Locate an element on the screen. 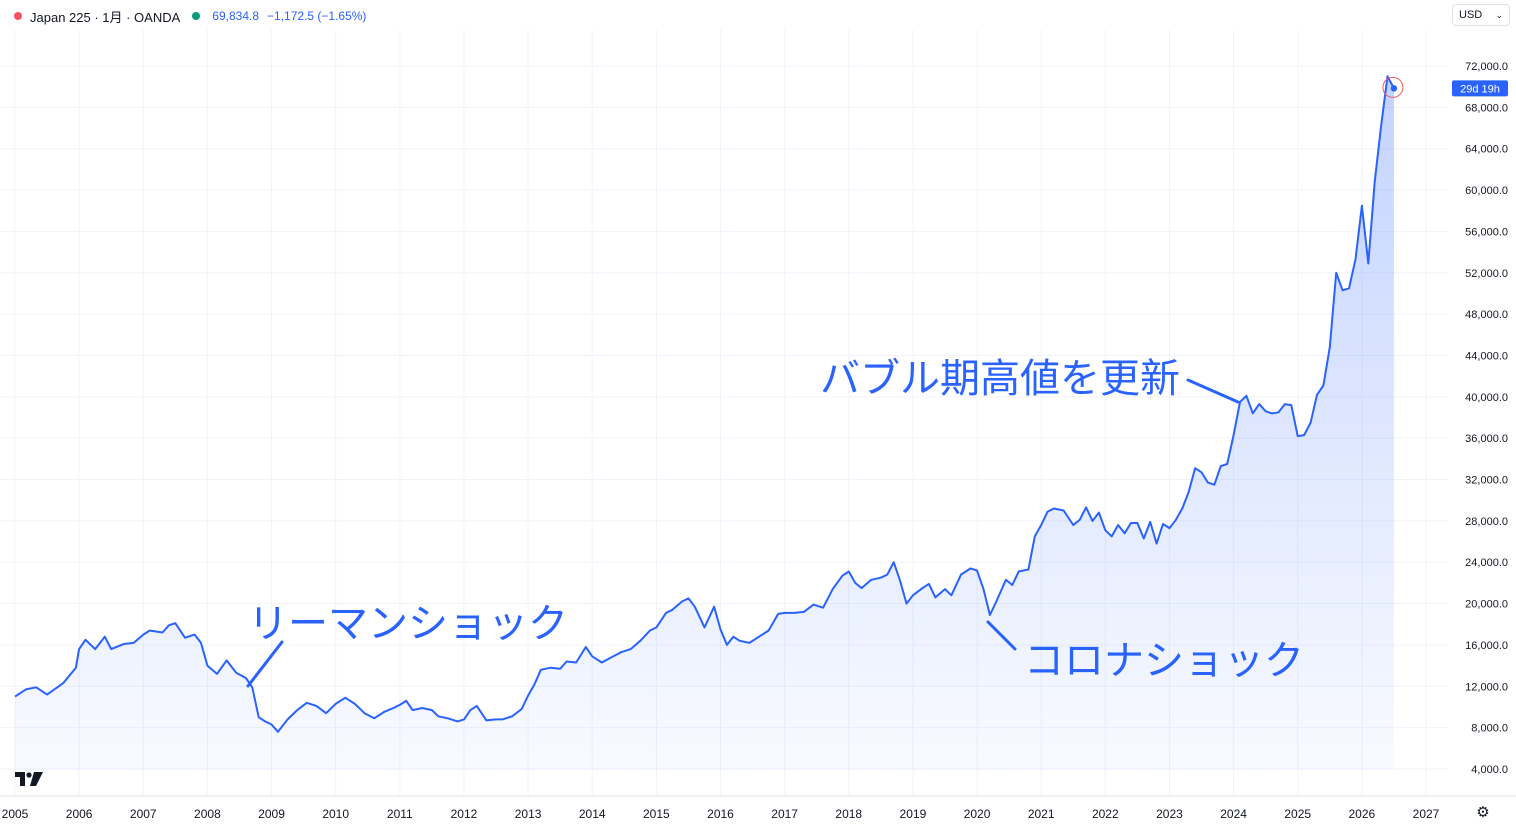  y-tick-label: 20,000.0 is located at coordinates (1486, 605).